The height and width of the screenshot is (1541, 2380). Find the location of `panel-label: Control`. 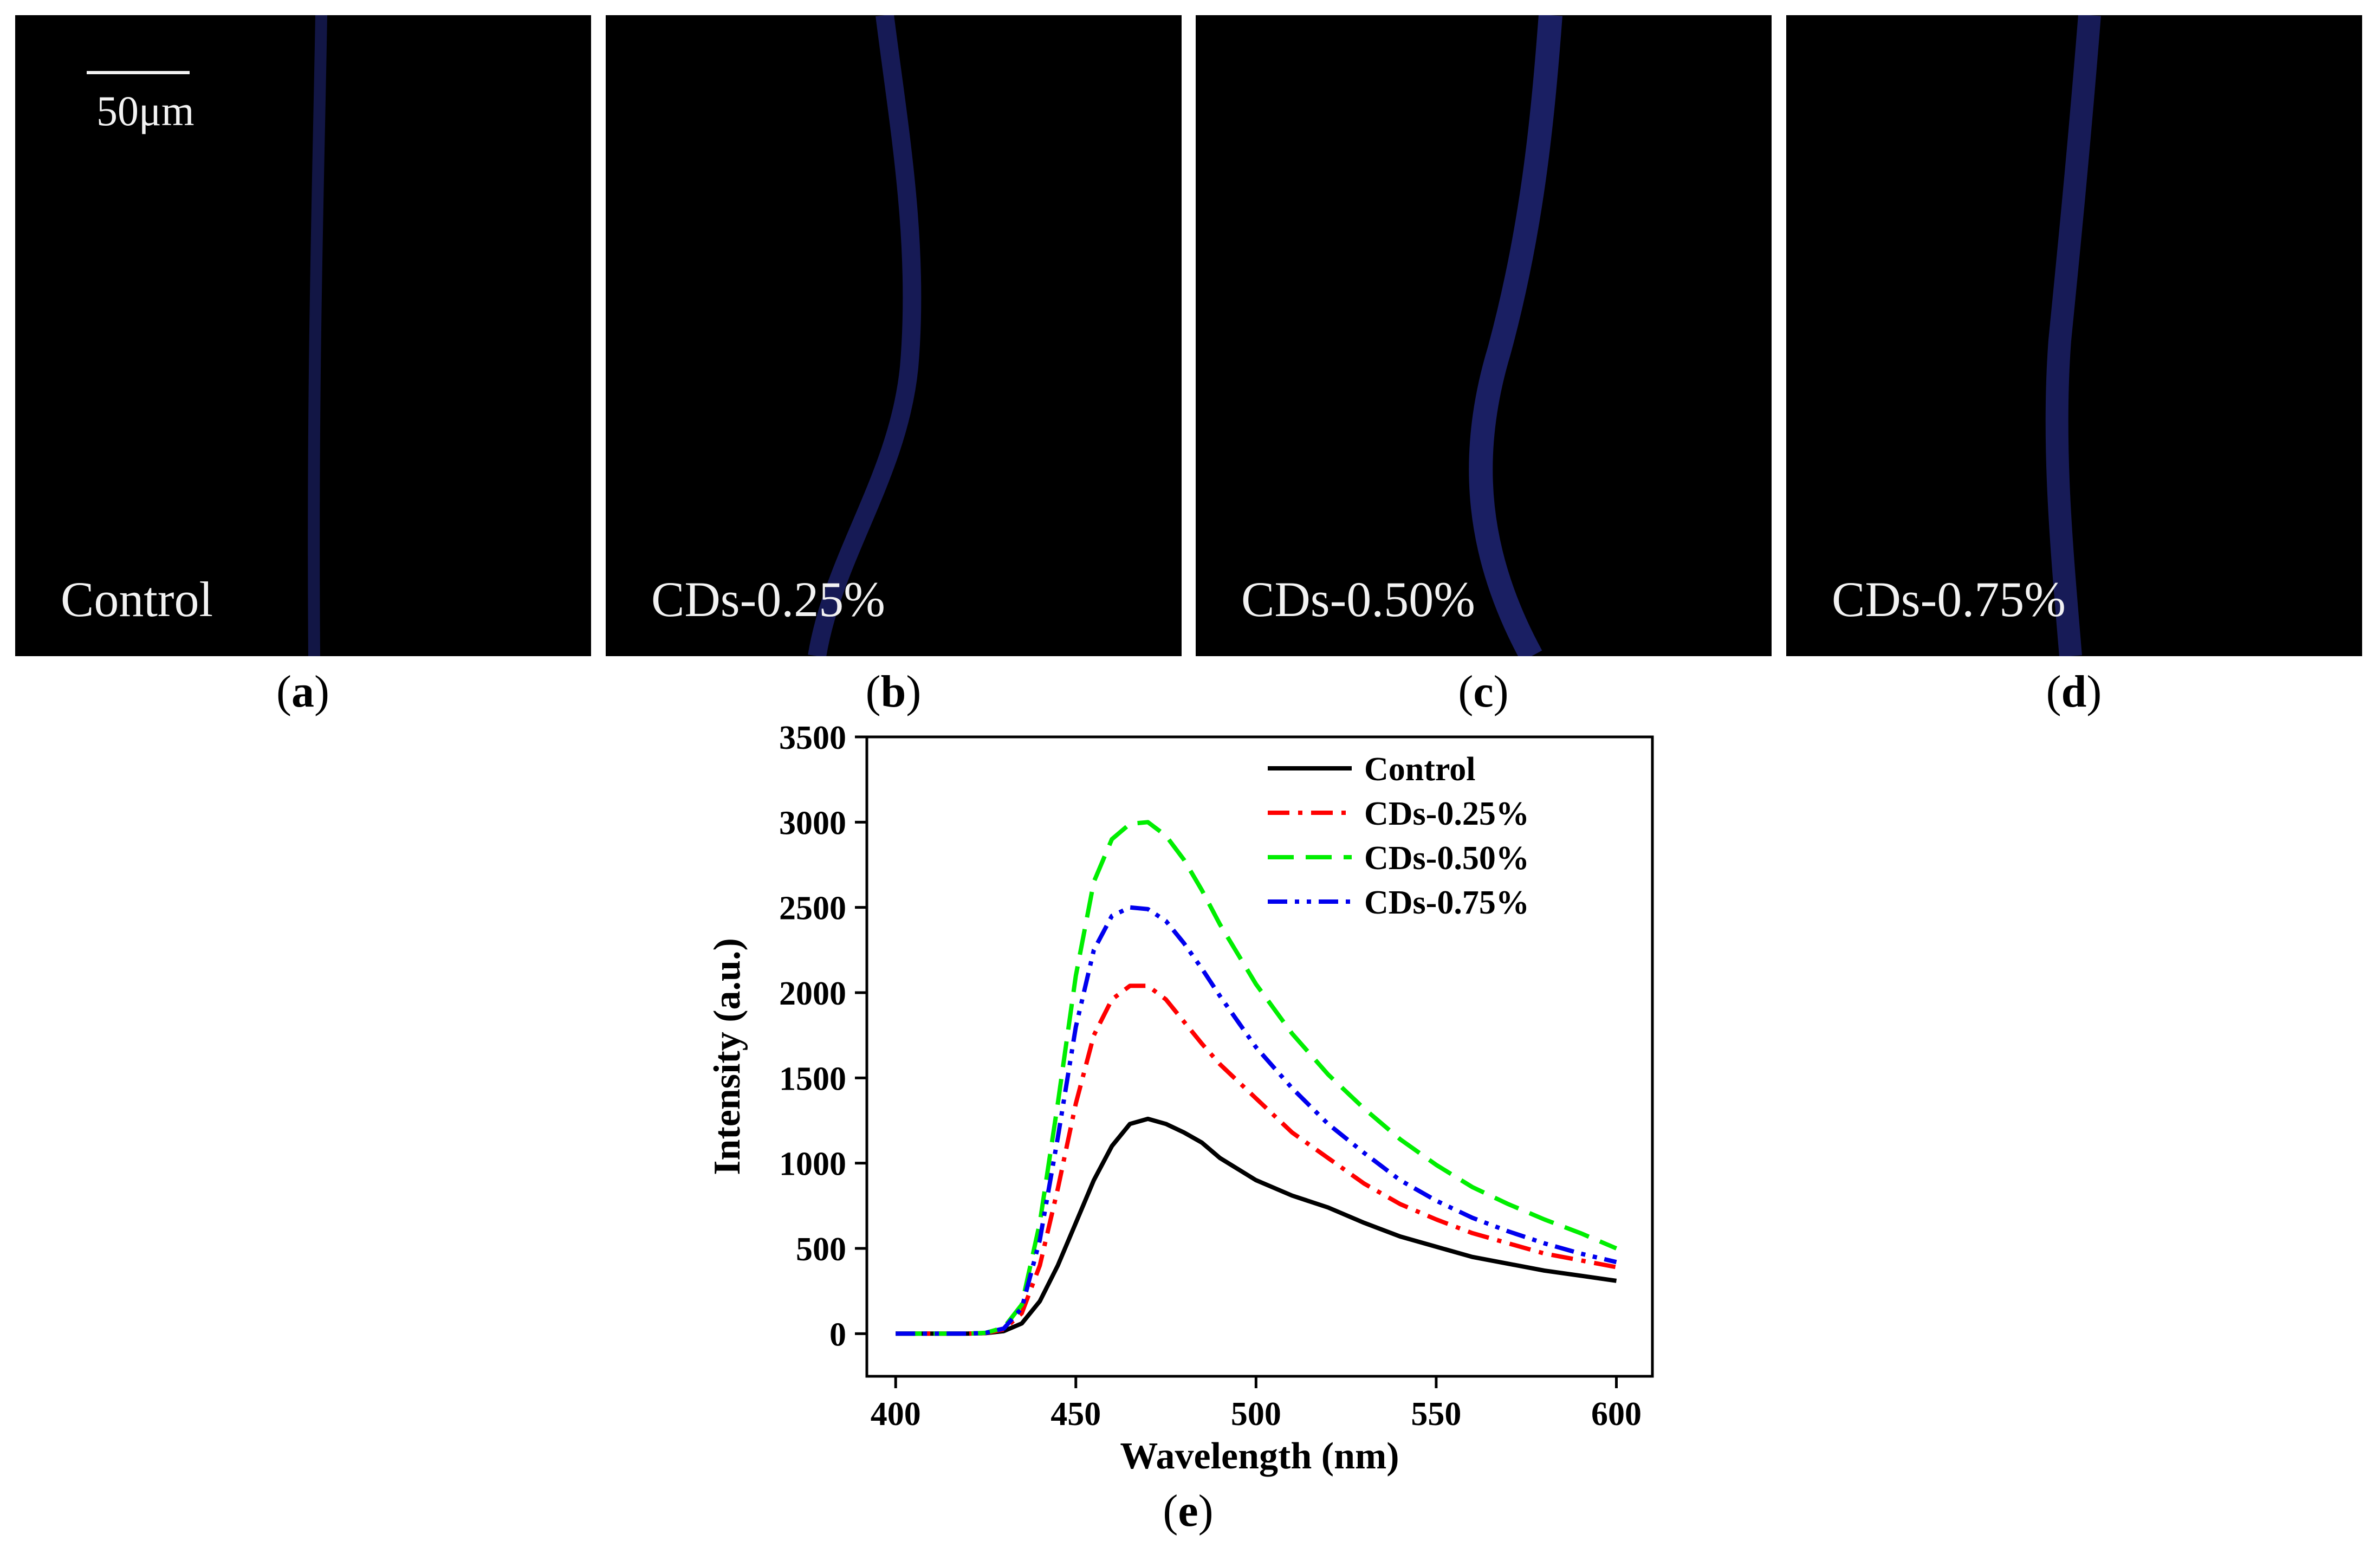

panel-label: Control is located at coordinates (137, 599).